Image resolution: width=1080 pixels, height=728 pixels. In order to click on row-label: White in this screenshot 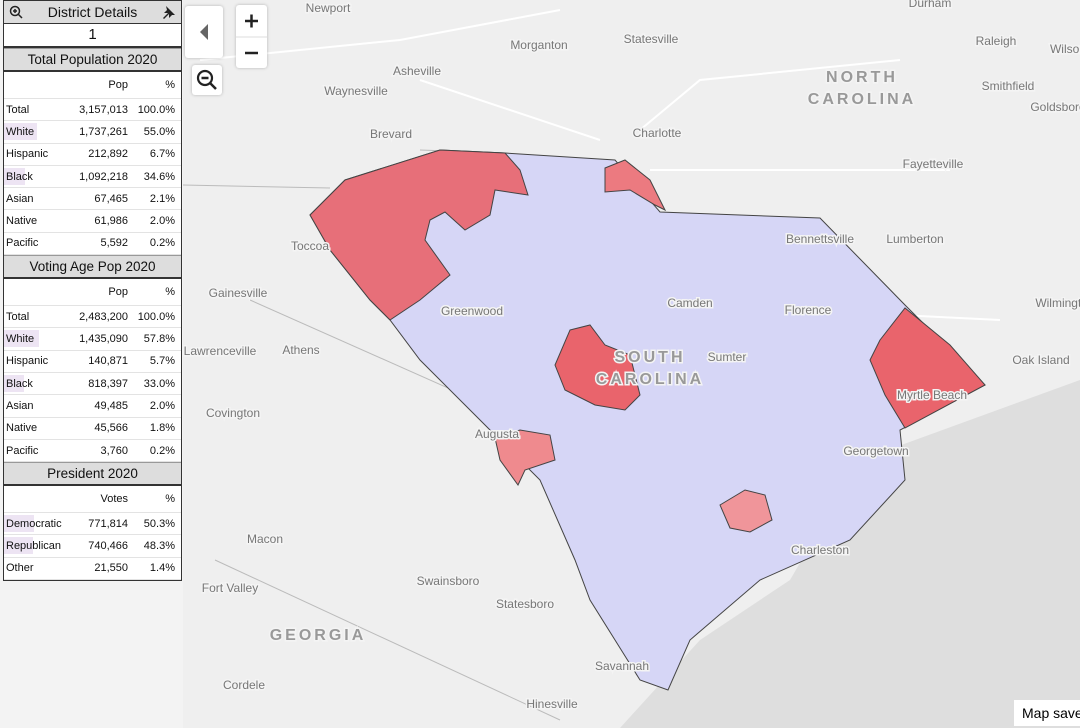, I will do `click(20, 131)`.